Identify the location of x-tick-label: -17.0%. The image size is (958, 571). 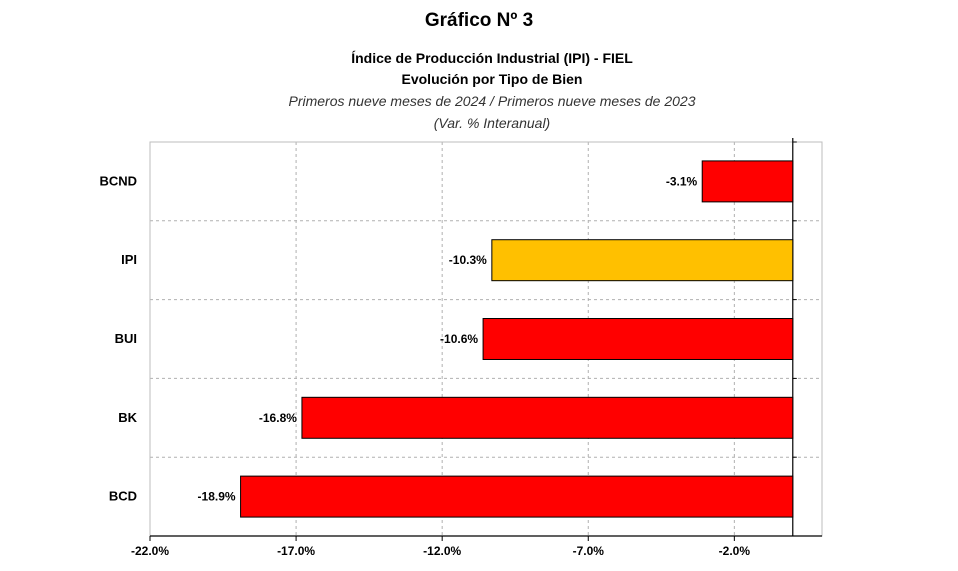
(296, 551).